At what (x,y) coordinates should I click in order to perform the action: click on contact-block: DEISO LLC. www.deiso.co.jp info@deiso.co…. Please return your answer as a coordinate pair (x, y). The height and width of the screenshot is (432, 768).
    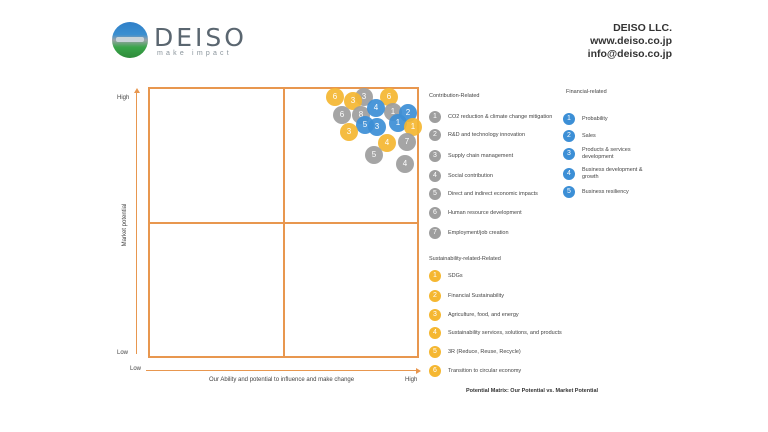
    Looking at the image, I should click on (630, 41).